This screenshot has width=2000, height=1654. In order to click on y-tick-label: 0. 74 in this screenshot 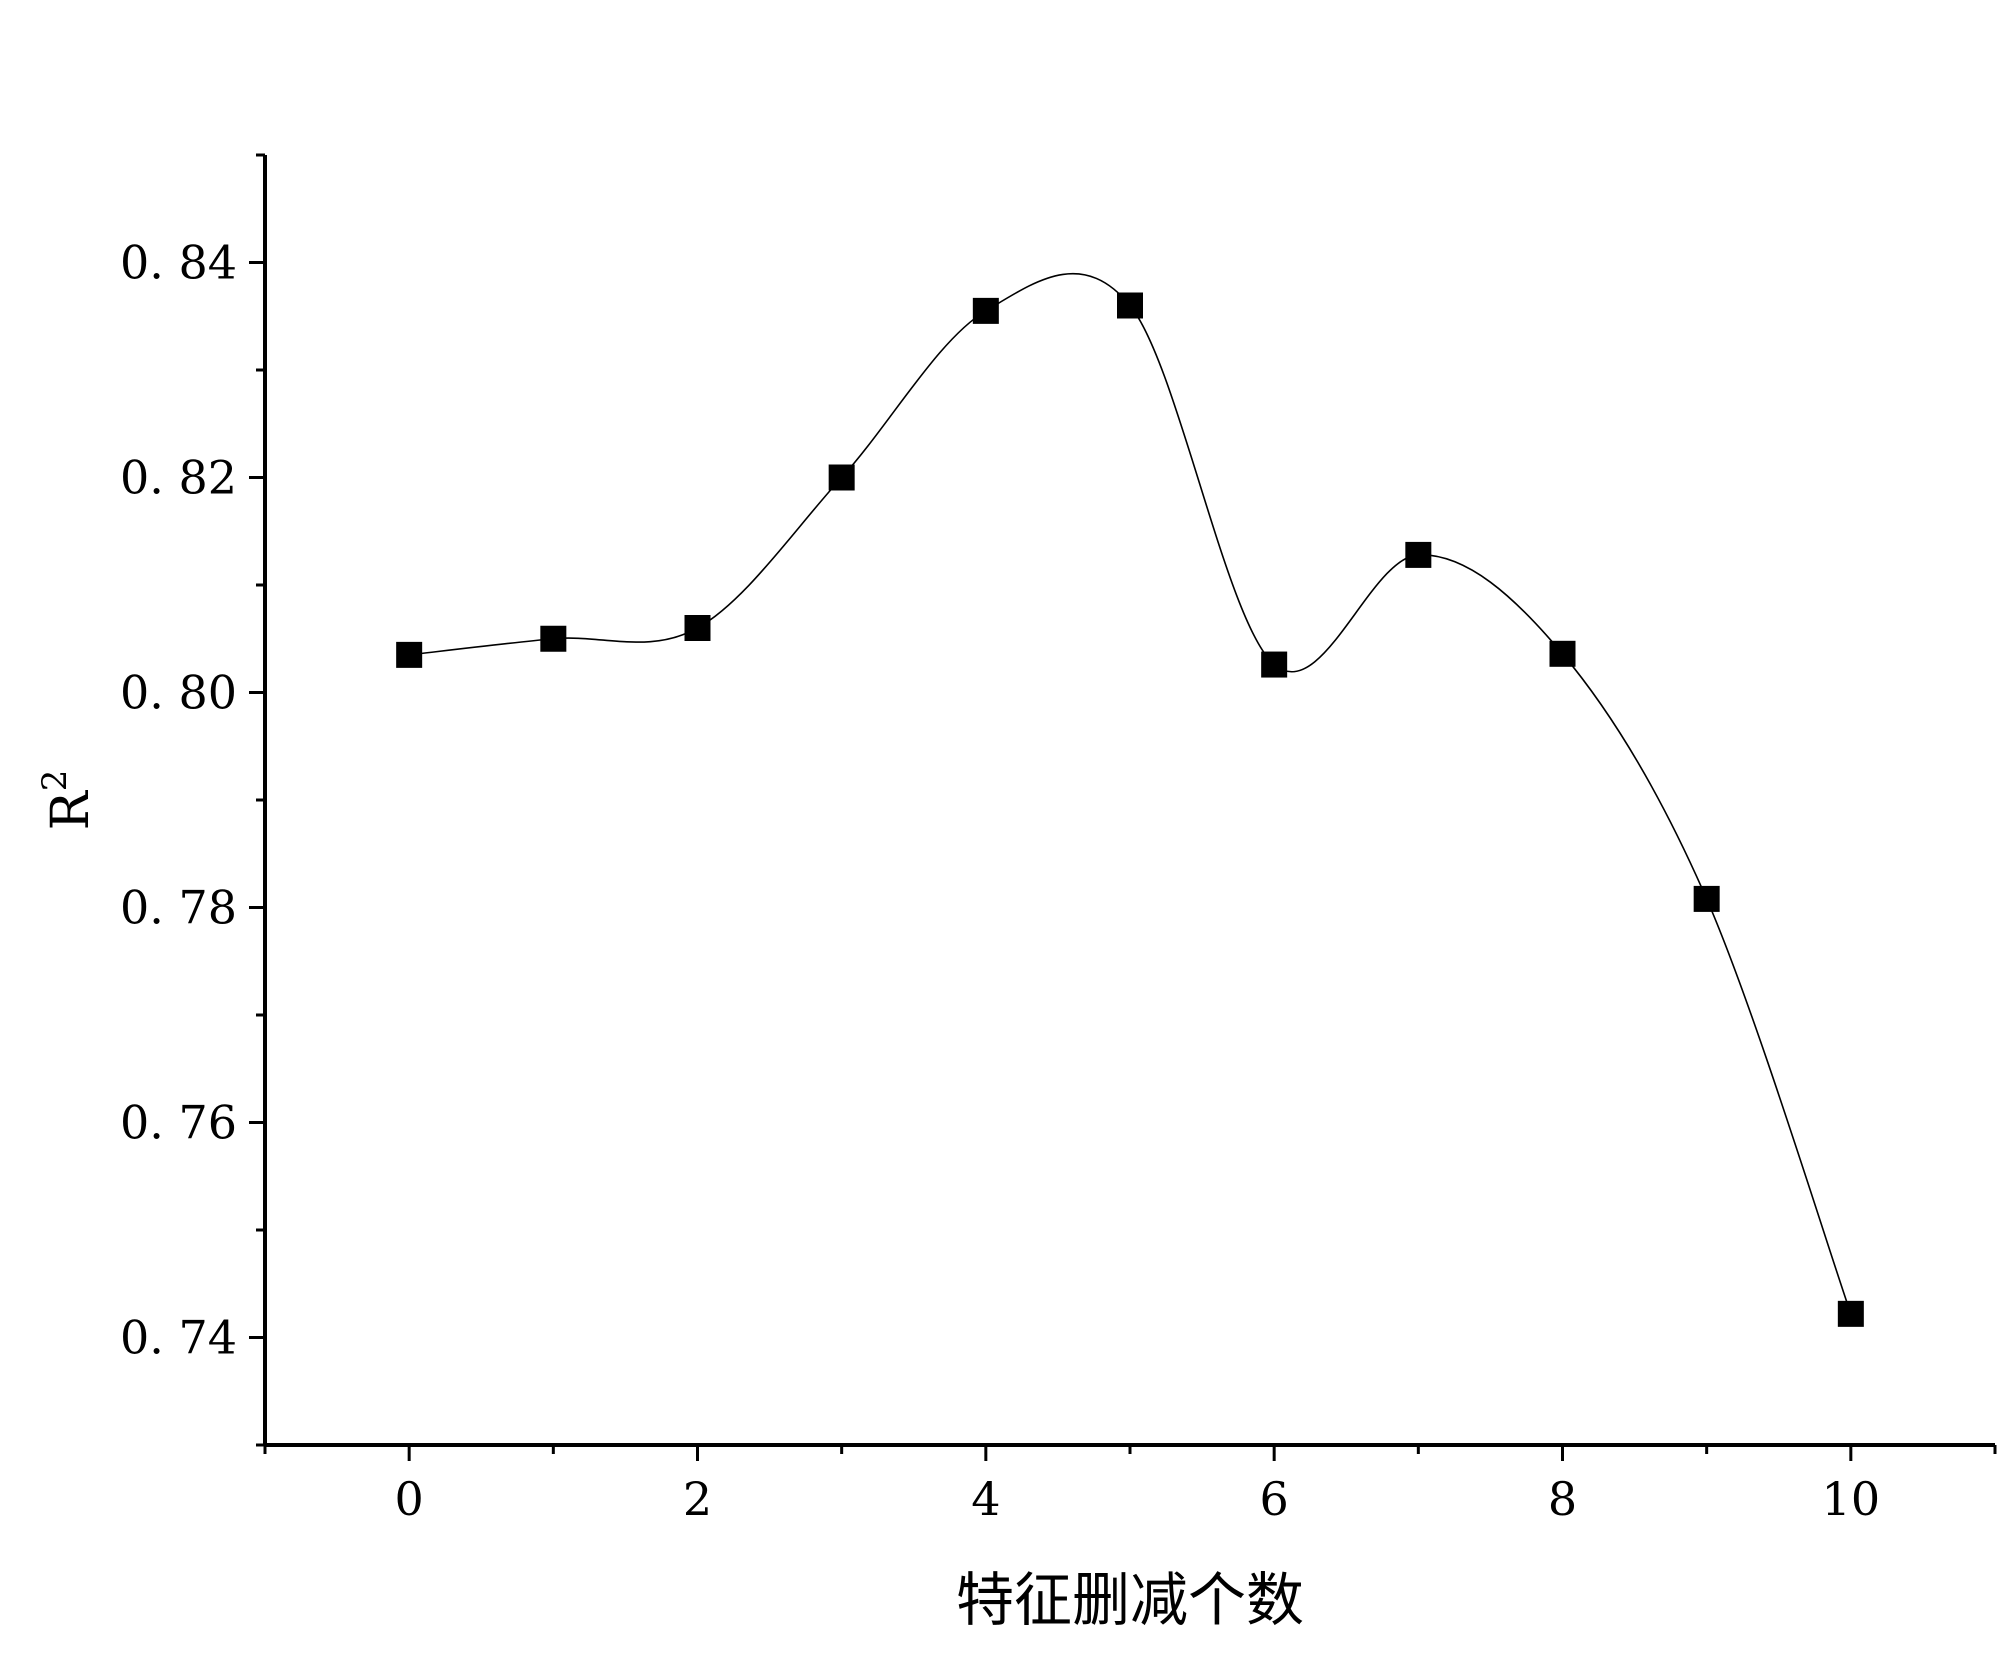, I will do `click(178, 1338)`.